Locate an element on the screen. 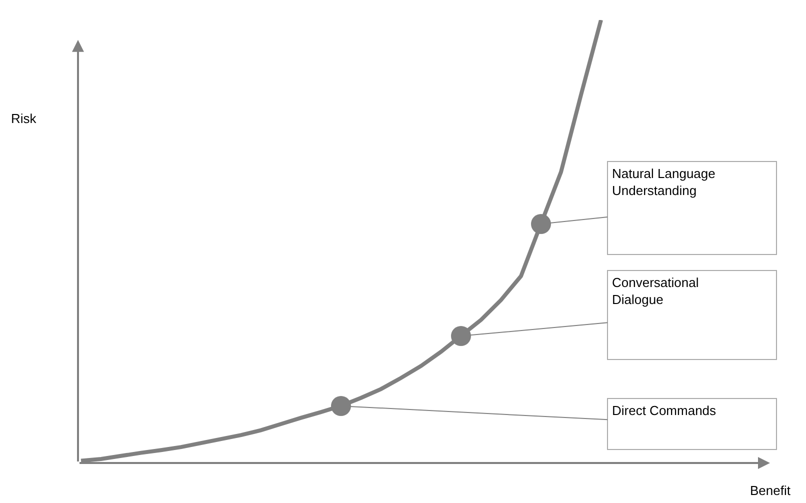 The width and height of the screenshot is (806, 503). picture-callout: Direct Commands is located at coordinates (558, 424).